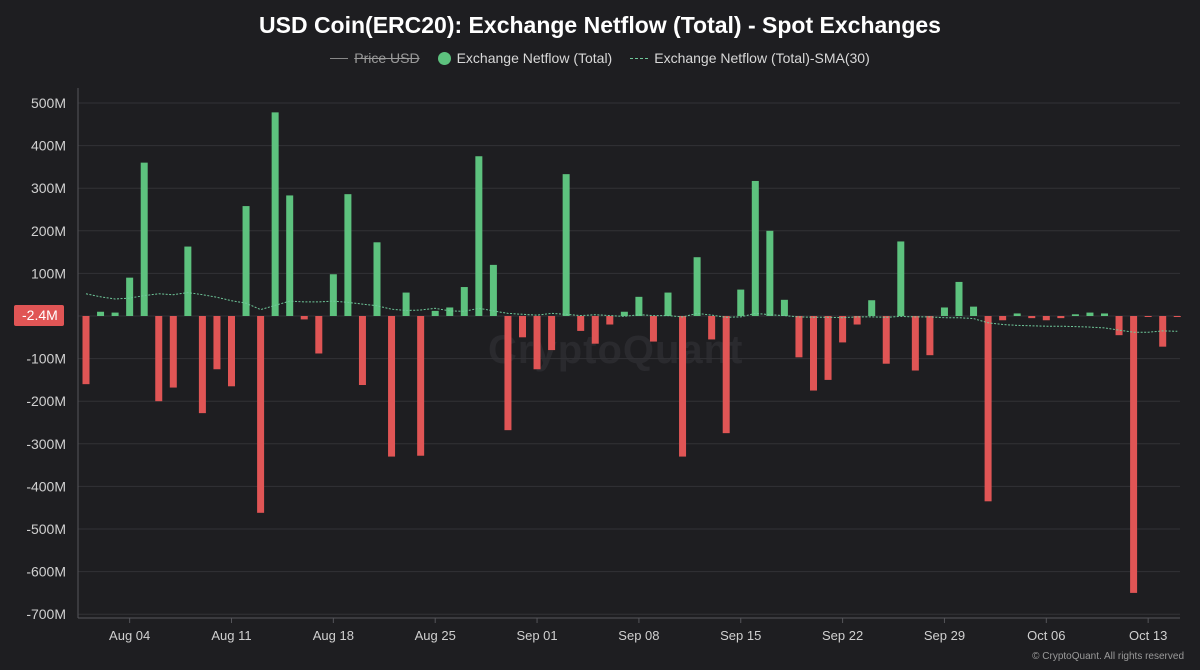 Image resolution: width=1200 pixels, height=670 pixels. I want to click on legend-item-sma: Exchange Netflow (Total)-SMA(30), so click(750, 58).